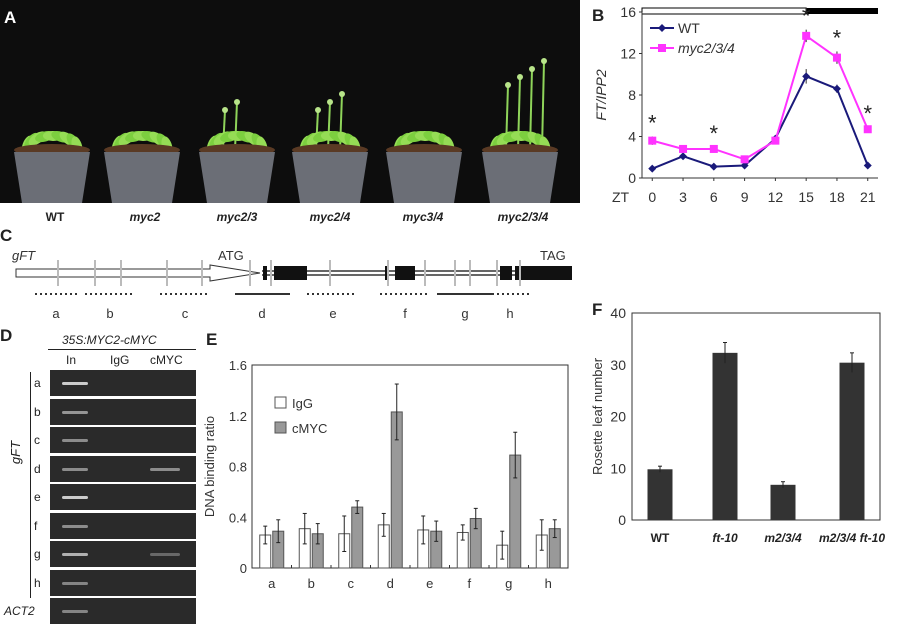  I want to click on control-label: ACT2, so click(19, 611).